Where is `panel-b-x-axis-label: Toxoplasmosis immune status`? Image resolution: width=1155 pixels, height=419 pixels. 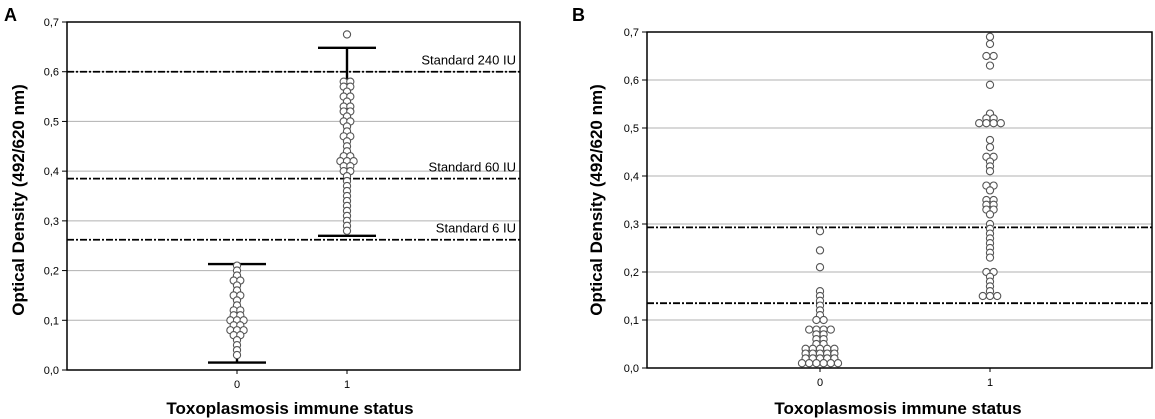 panel-b-x-axis-label: Toxoplasmosis immune status is located at coordinates (897, 408).